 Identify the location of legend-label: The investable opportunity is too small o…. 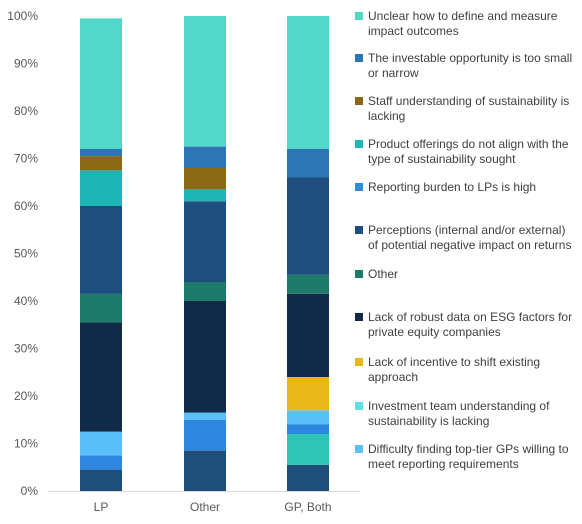
(470, 65).